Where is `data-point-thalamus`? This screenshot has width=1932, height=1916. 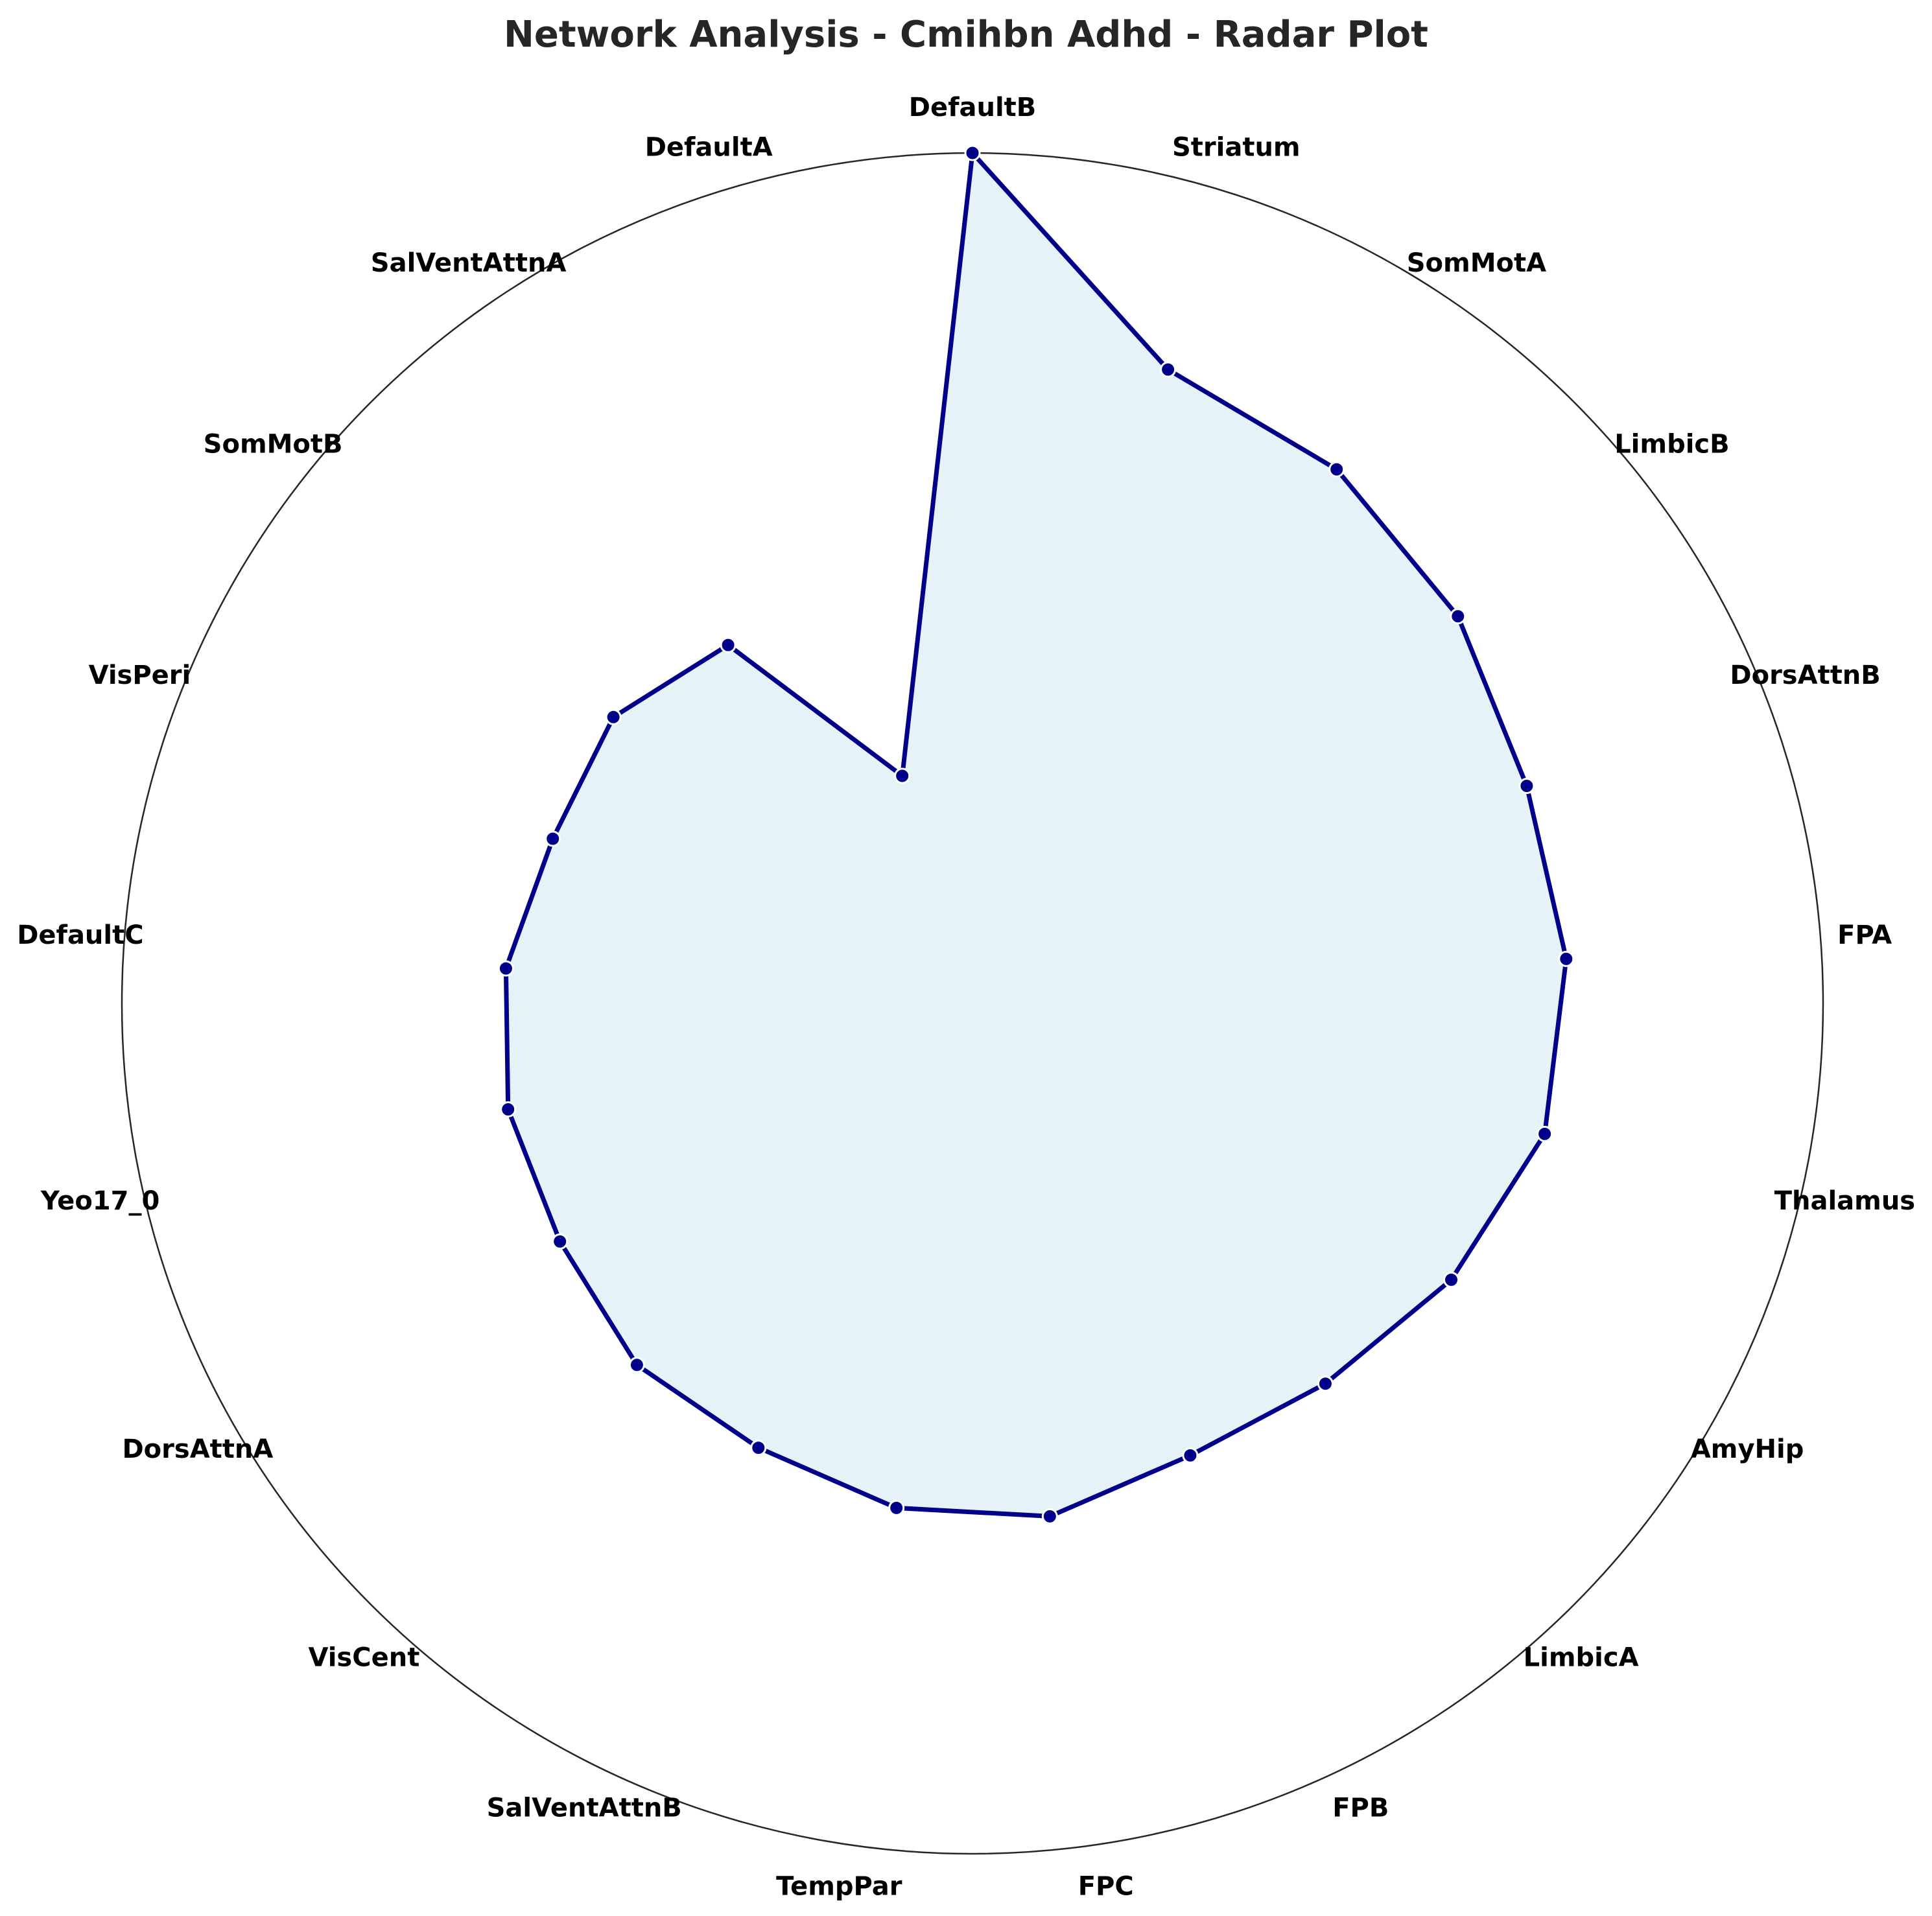 data-point-thalamus is located at coordinates (1545, 1134).